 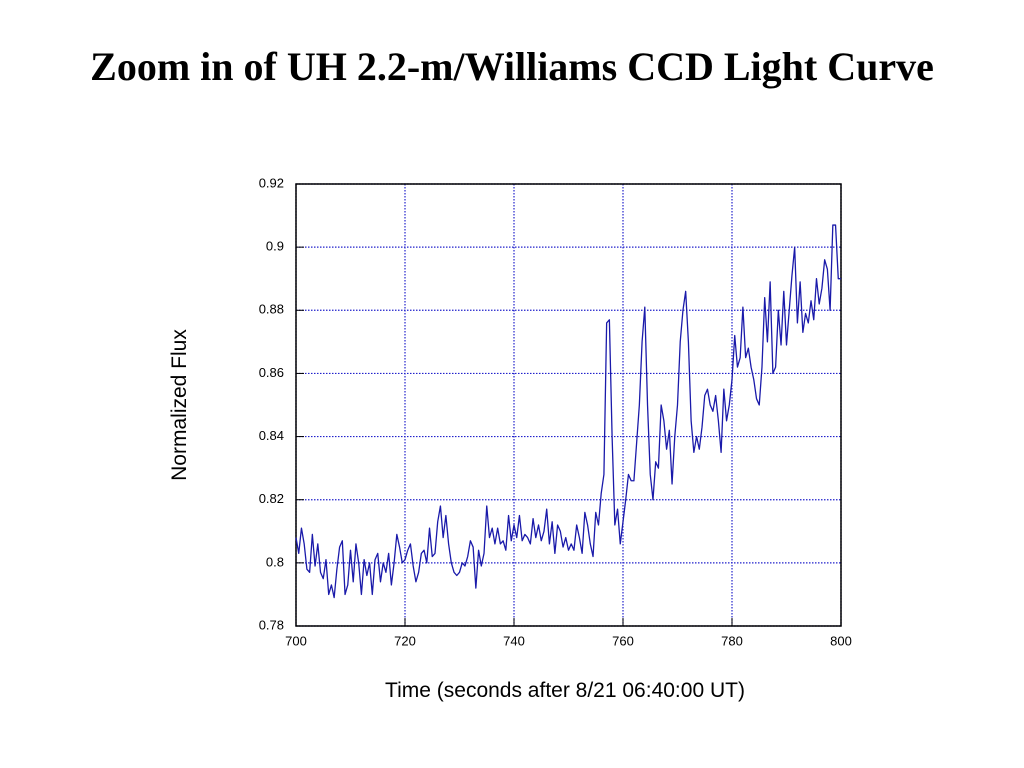 What do you see at coordinates (271, 182) in the screenshot?
I see `y-tick-label: 0.92` at bounding box center [271, 182].